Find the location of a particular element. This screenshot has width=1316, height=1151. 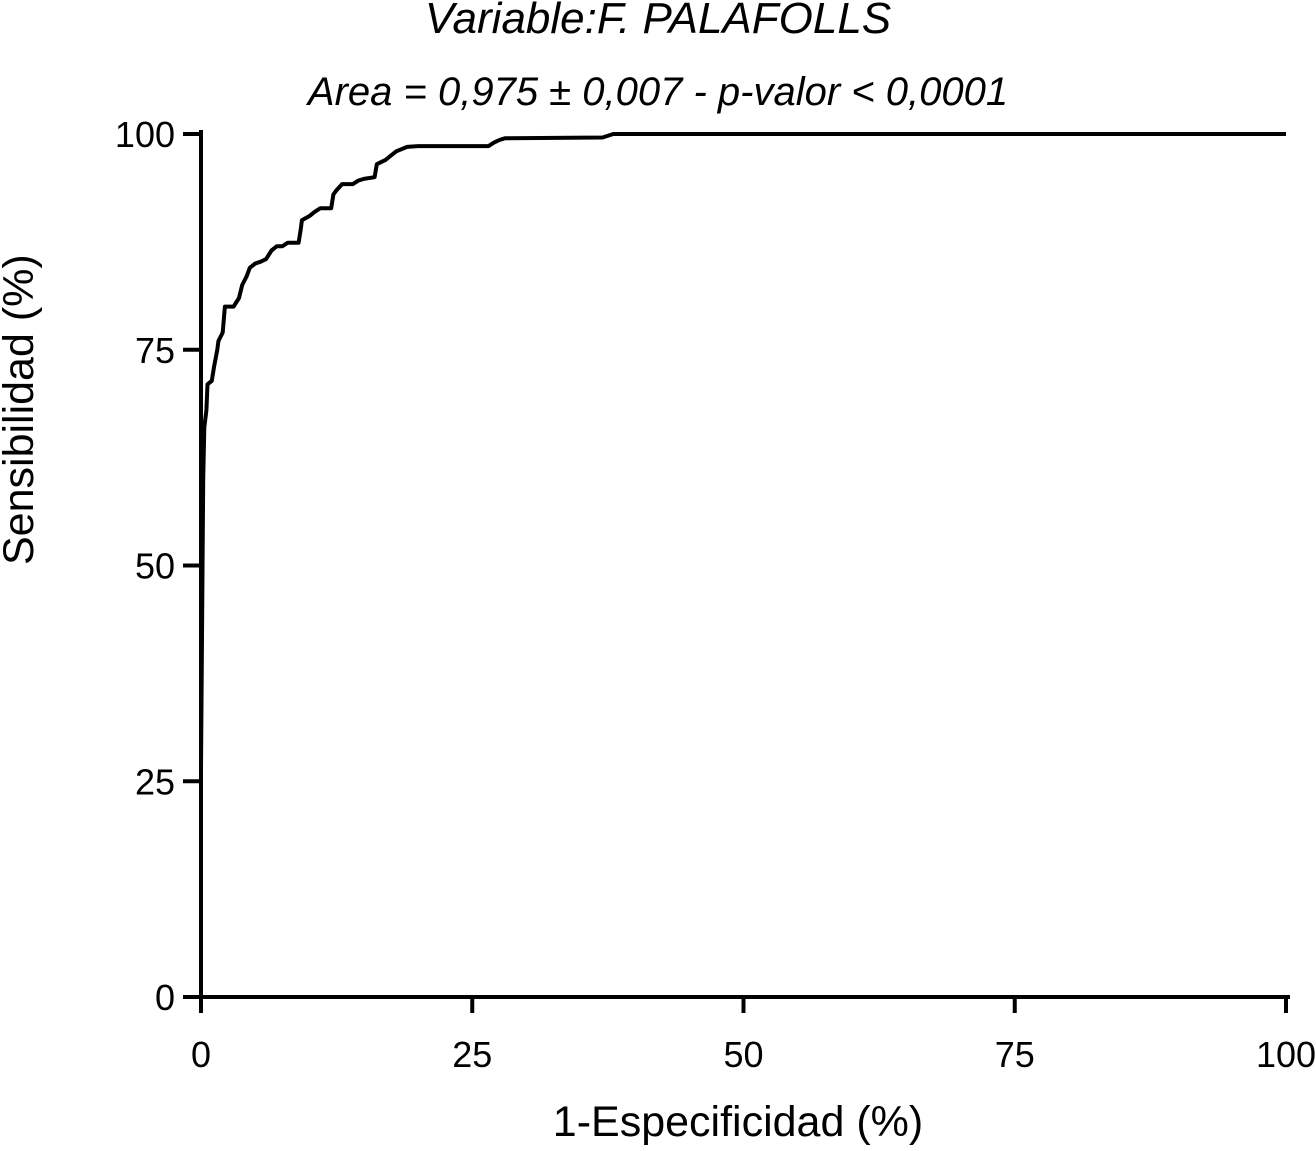

x-tick-label: 75 is located at coordinates (1015, 1054).